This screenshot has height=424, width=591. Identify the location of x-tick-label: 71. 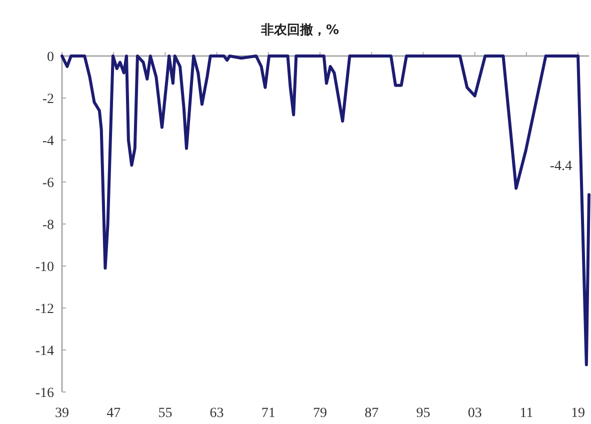
(268, 413).